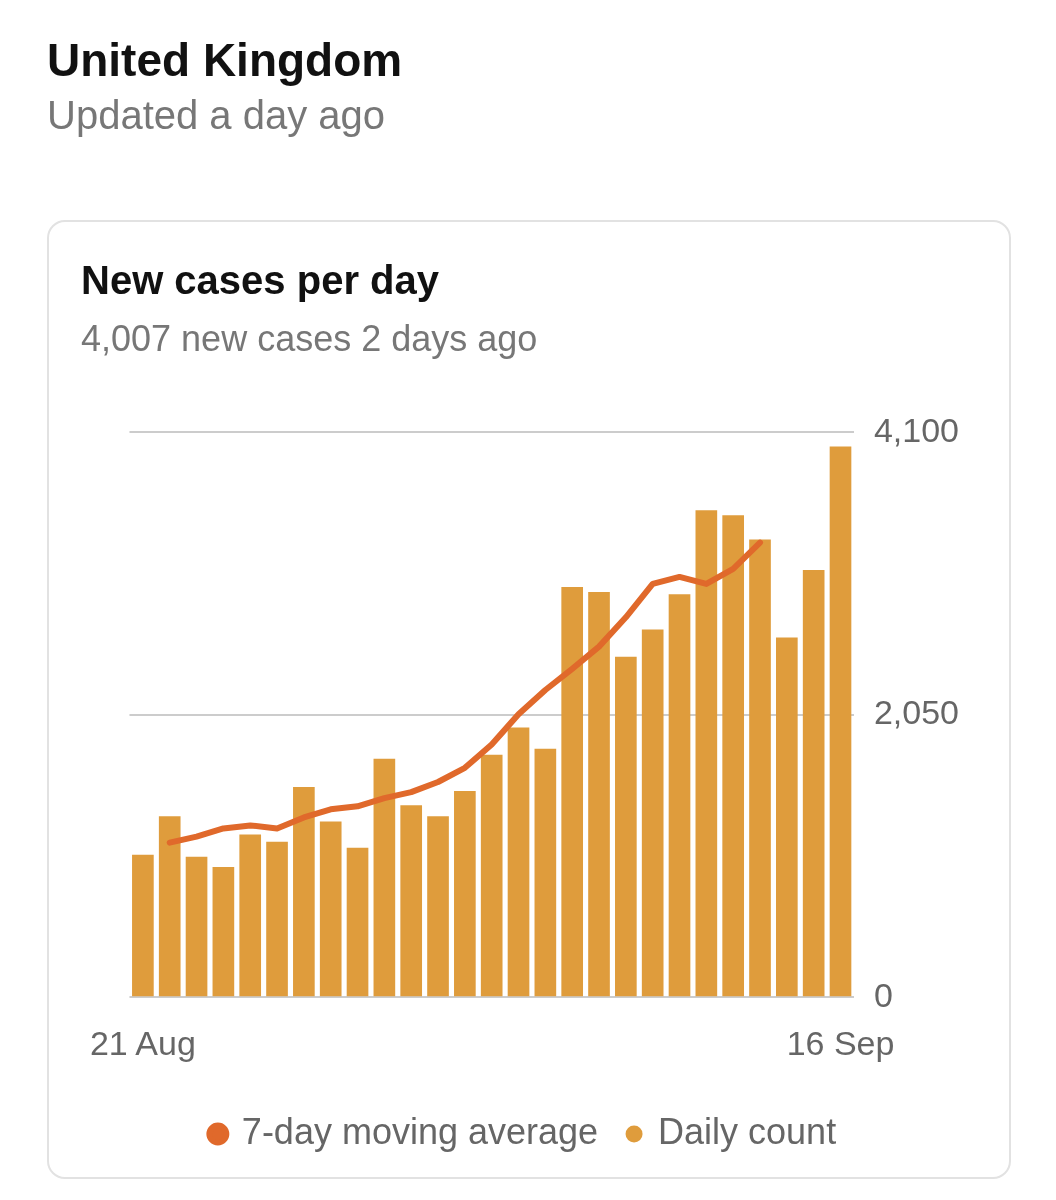 The image size is (1056, 1200). I want to click on y-tick-label: 4,100, so click(916, 429).